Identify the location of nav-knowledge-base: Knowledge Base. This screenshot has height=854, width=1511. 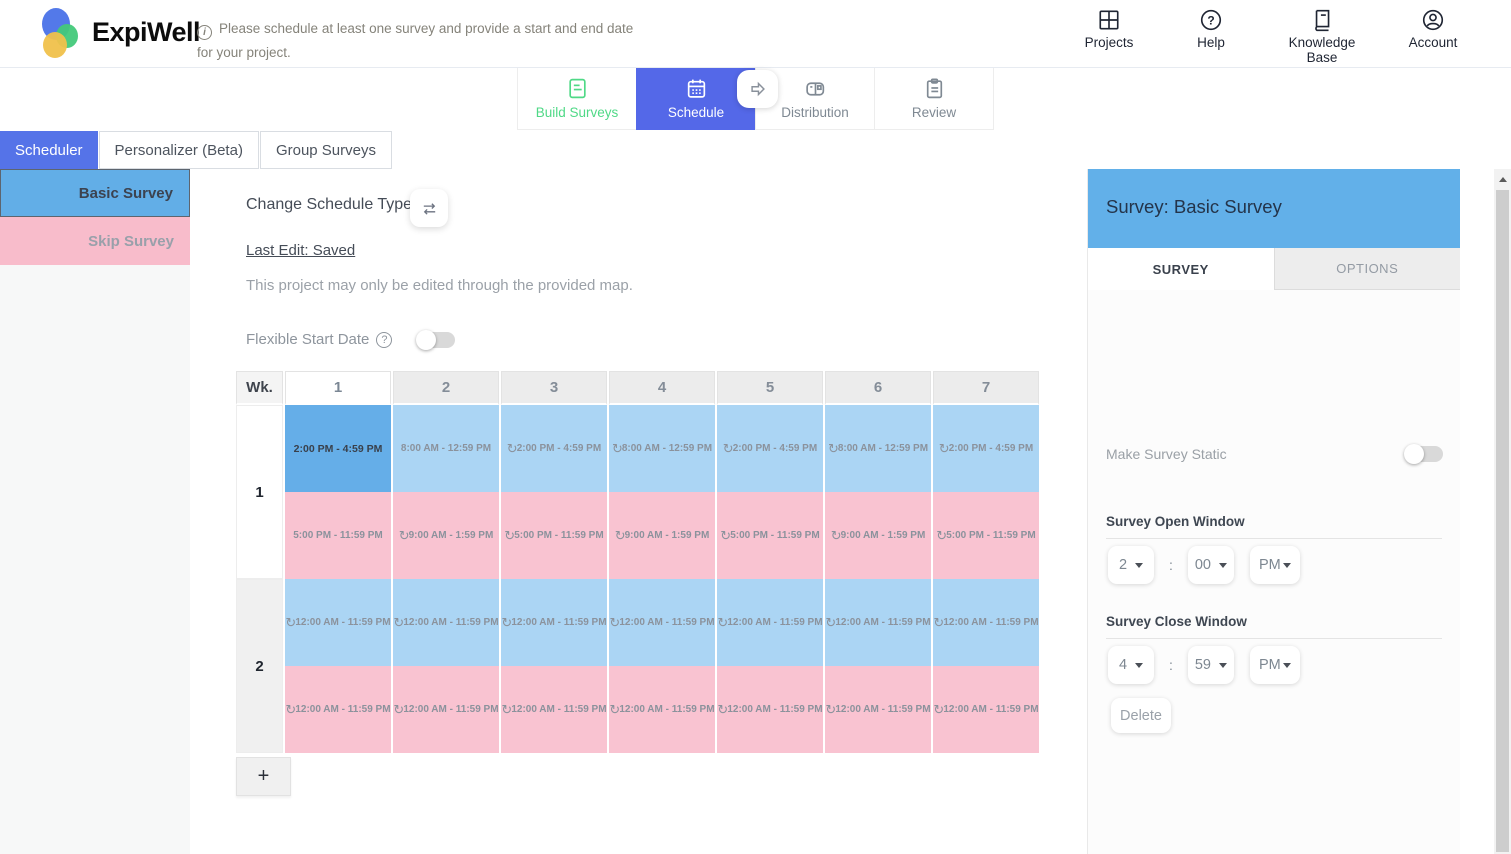
(1322, 36).